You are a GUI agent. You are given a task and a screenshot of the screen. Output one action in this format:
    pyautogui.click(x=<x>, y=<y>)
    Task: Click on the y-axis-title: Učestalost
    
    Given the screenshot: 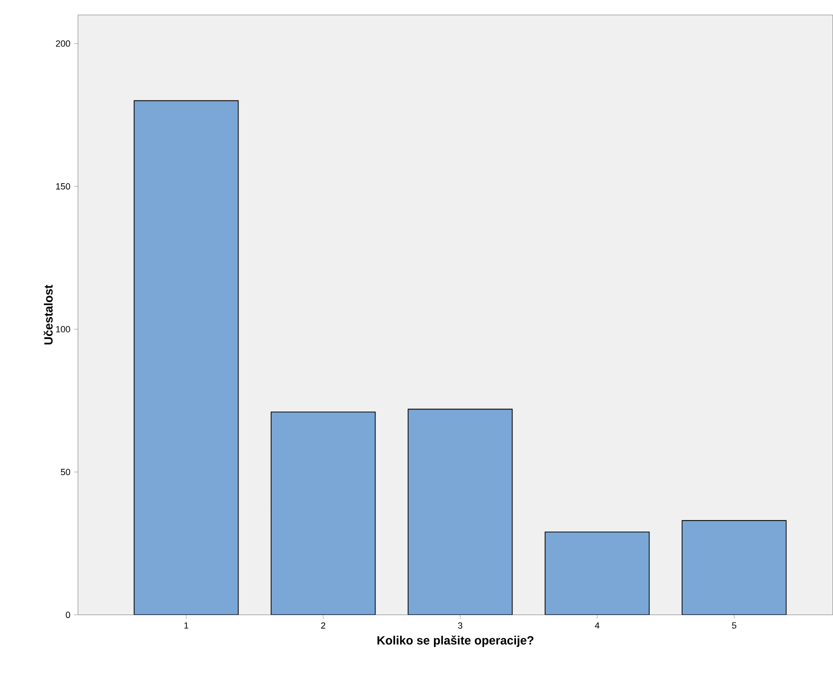 What is the action you would take?
    pyautogui.click(x=48, y=314)
    